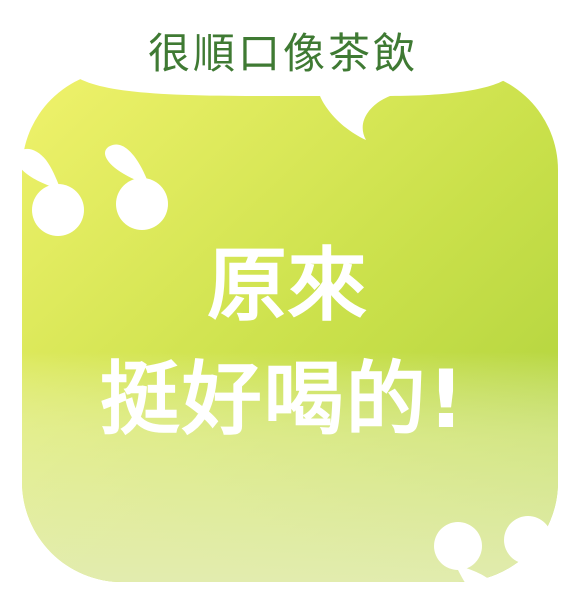 Image resolution: width=566 pixels, height=605 pixels. What do you see at coordinates (283, 54) in the screenshot?
I see `caption-text: 很順口像茶飲` at bounding box center [283, 54].